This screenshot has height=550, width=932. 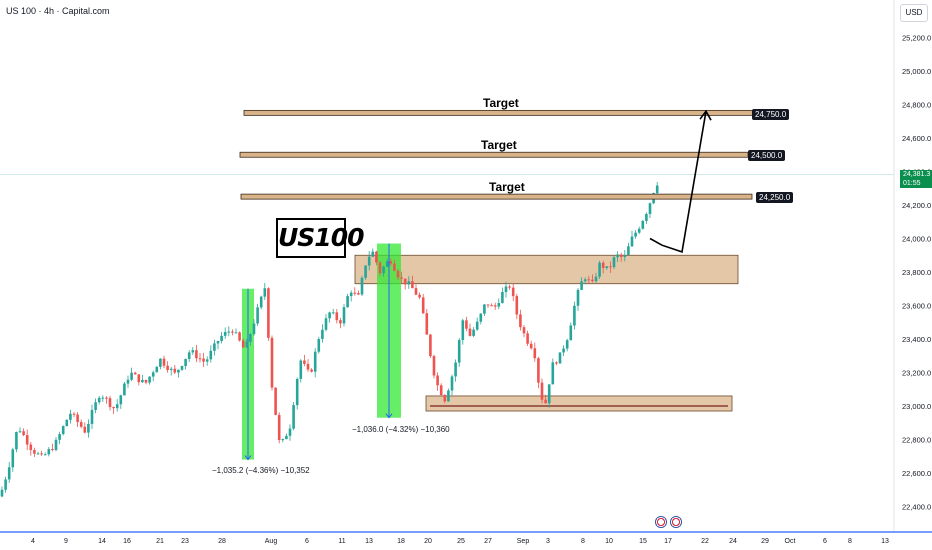 What do you see at coordinates (916, 179) in the screenshot?
I see `live-price-tag: 24,381.3 01:55` at bounding box center [916, 179].